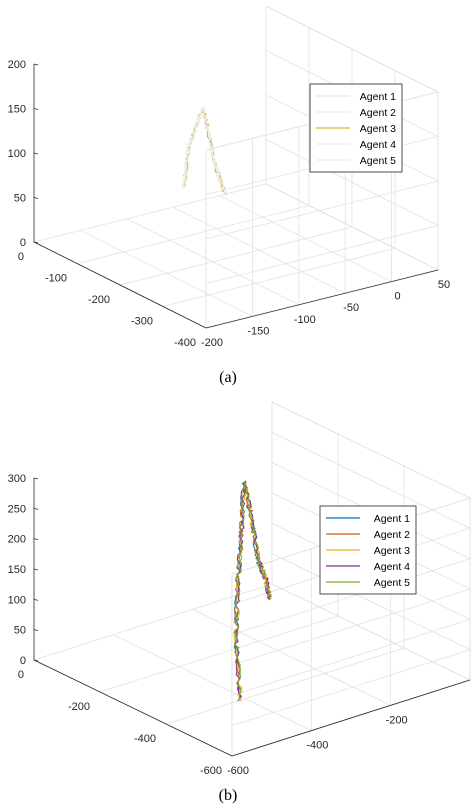 The width and height of the screenshot is (472, 806). I want to click on panel-b-z-tick-label: 300, so click(17, 479).